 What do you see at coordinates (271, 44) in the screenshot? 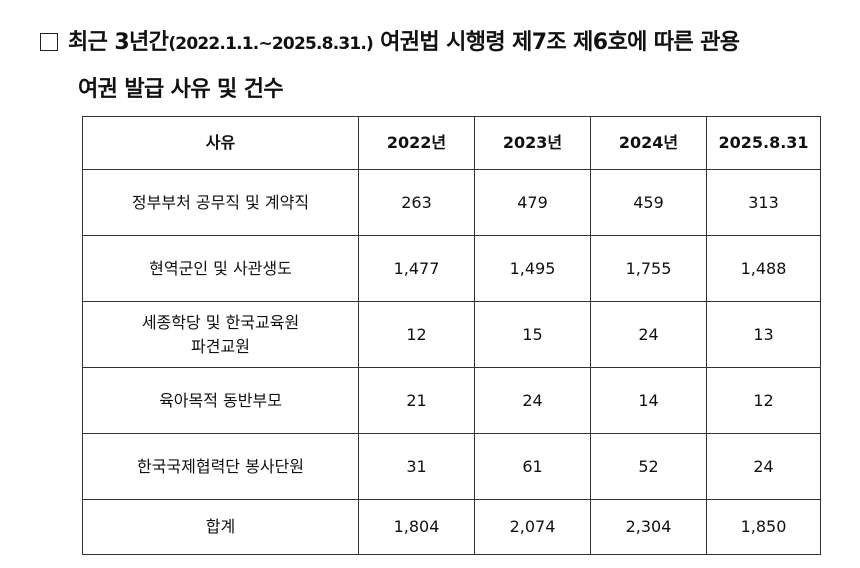
I see `title-period: (2022.1.1.~2025.8.31.)` at bounding box center [271, 44].